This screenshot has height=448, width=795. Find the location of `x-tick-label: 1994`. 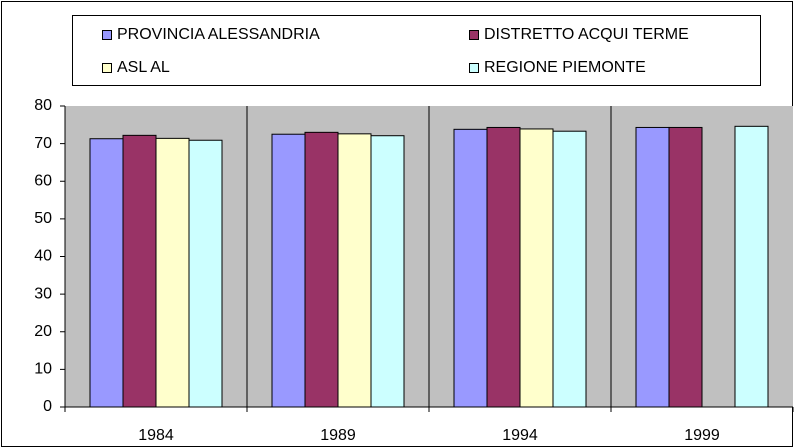

x-tick-label: 1994 is located at coordinates (520, 435).